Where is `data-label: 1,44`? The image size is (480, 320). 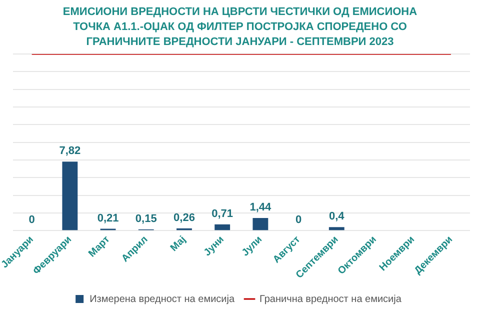
data-label: 1,44 is located at coordinates (261, 207).